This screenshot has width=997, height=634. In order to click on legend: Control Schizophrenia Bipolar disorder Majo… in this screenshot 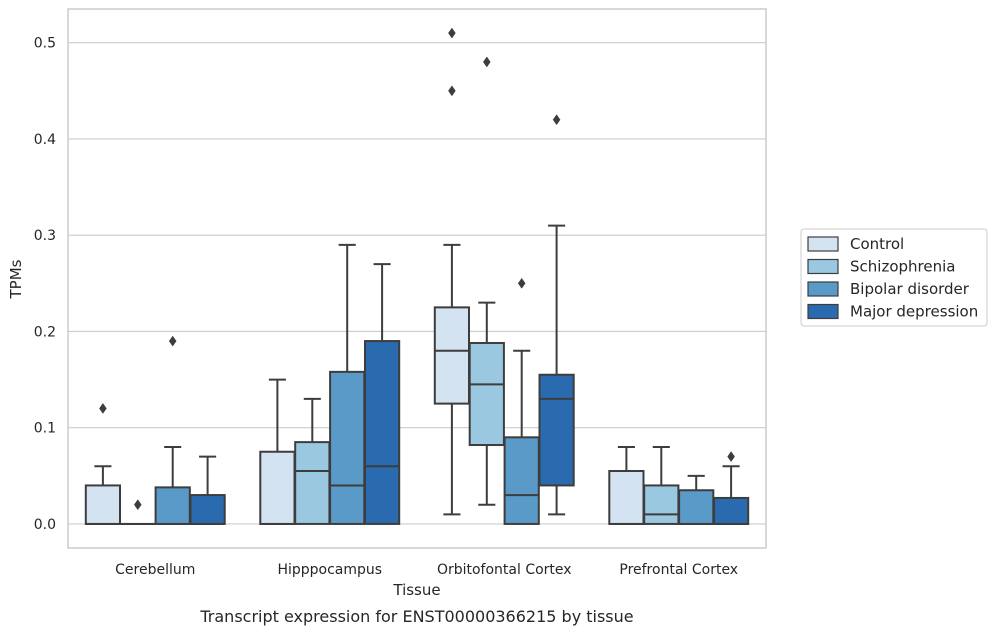, I will do `click(894, 277)`.